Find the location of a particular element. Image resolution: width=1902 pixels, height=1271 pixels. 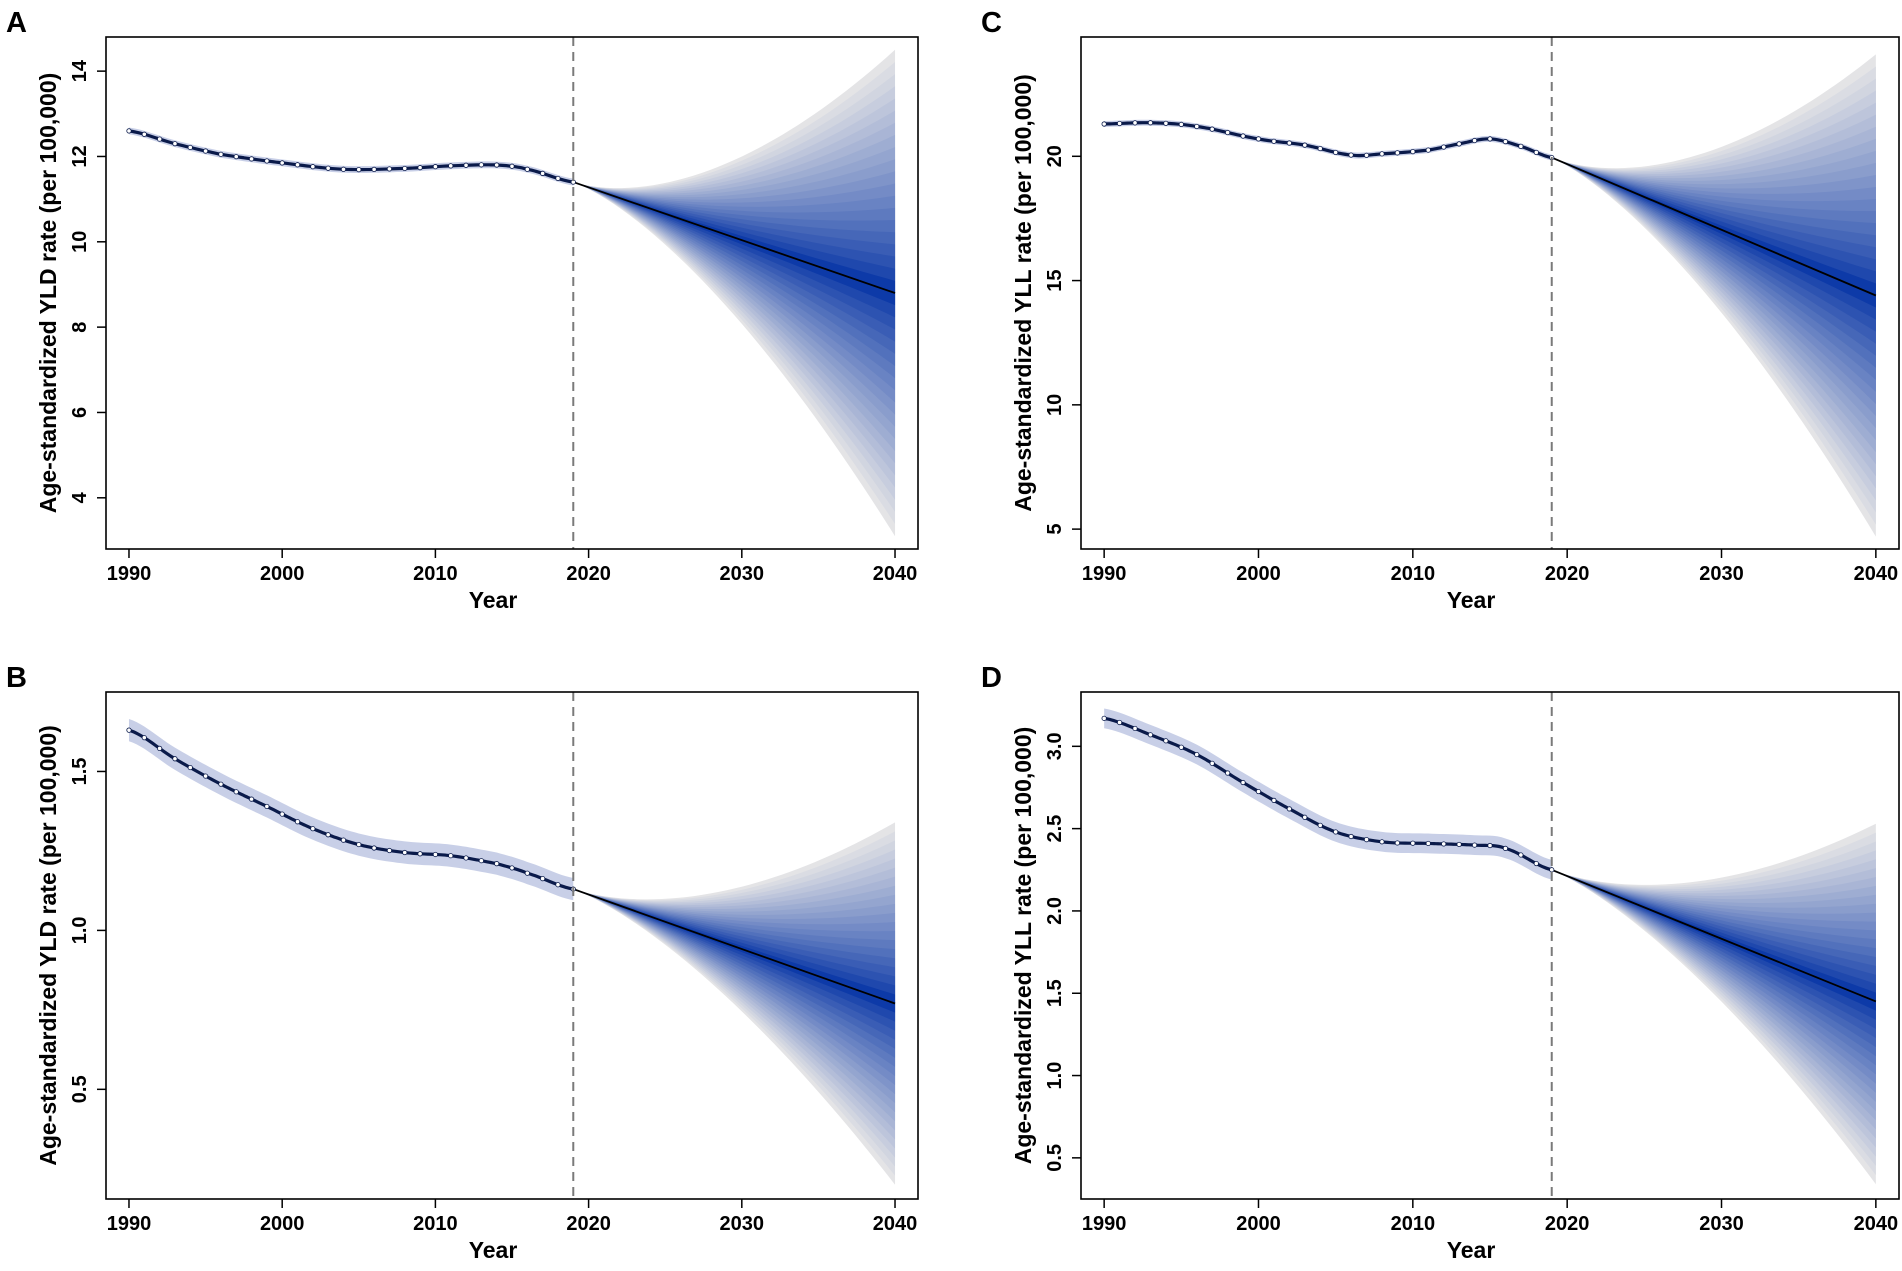

y-tick-label-20: 20 is located at coordinates (1055, 156).